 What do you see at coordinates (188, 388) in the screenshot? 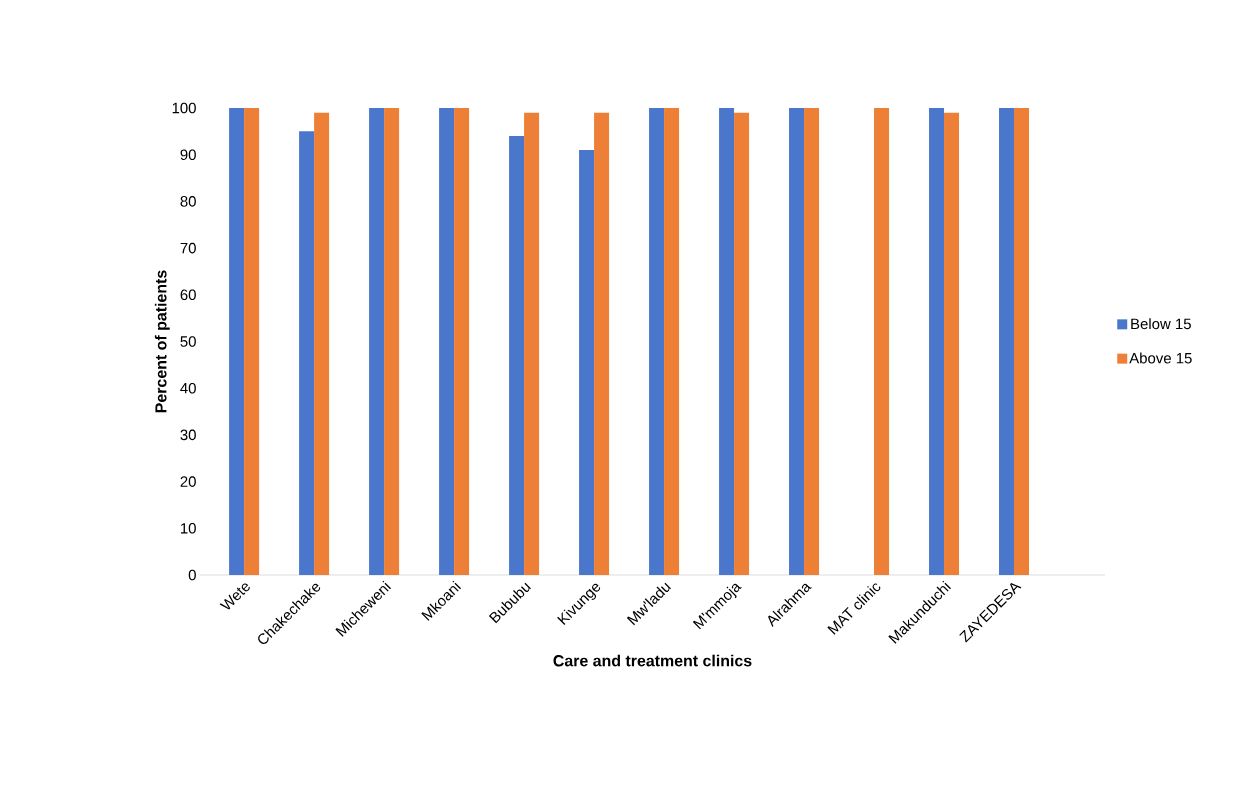
I see `y-tick-label: 40` at bounding box center [188, 388].